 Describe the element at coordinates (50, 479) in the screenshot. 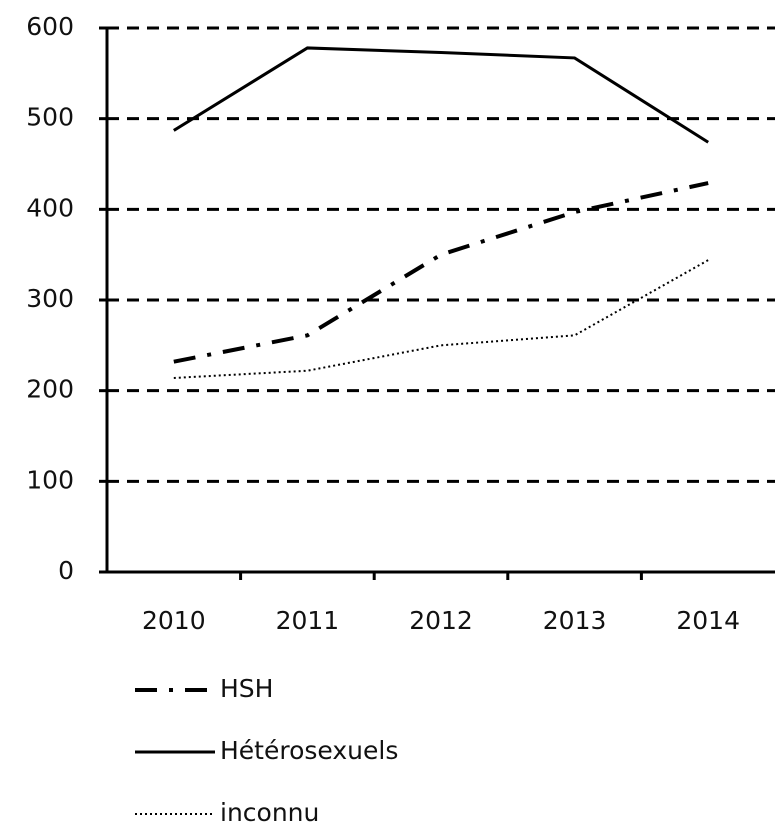

I see `y-tick-label: 100` at that location.